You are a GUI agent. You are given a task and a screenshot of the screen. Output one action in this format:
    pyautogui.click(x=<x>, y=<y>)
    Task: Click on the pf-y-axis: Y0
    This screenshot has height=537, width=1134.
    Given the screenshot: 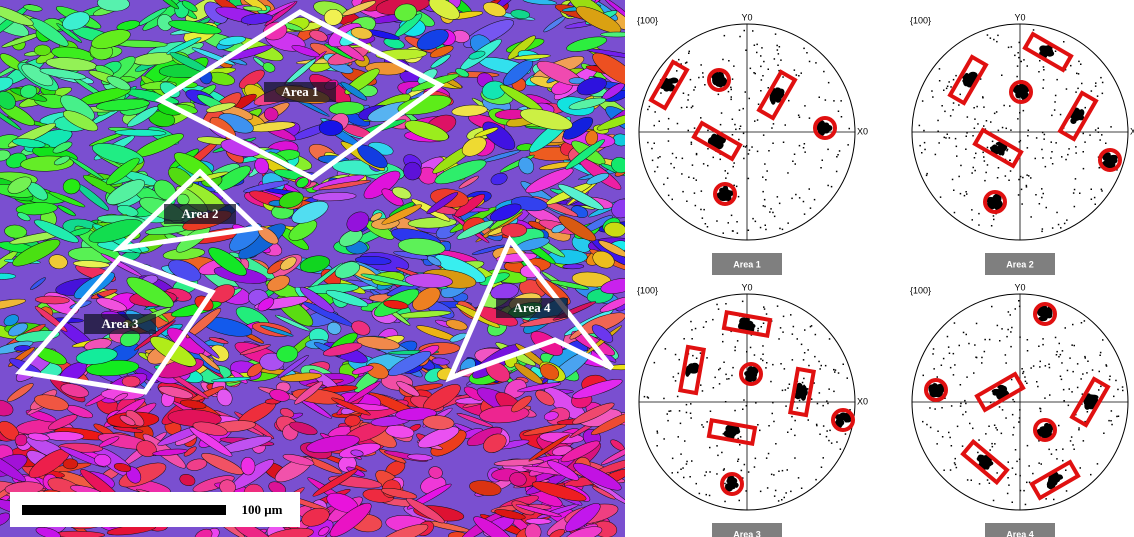 What is the action you would take?
    pyautogui.click(x=746, y=17)
    